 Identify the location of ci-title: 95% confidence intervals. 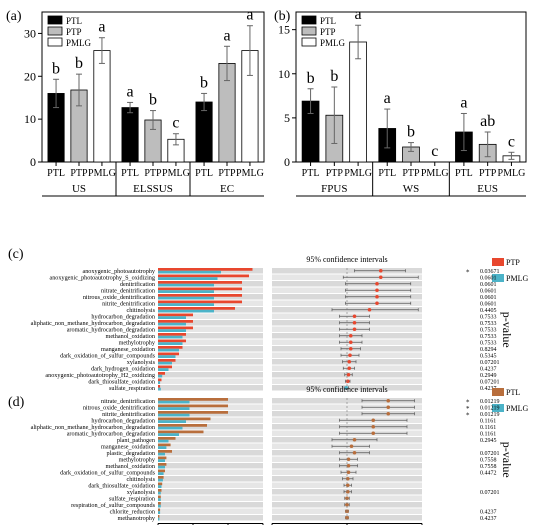
(346, 259).